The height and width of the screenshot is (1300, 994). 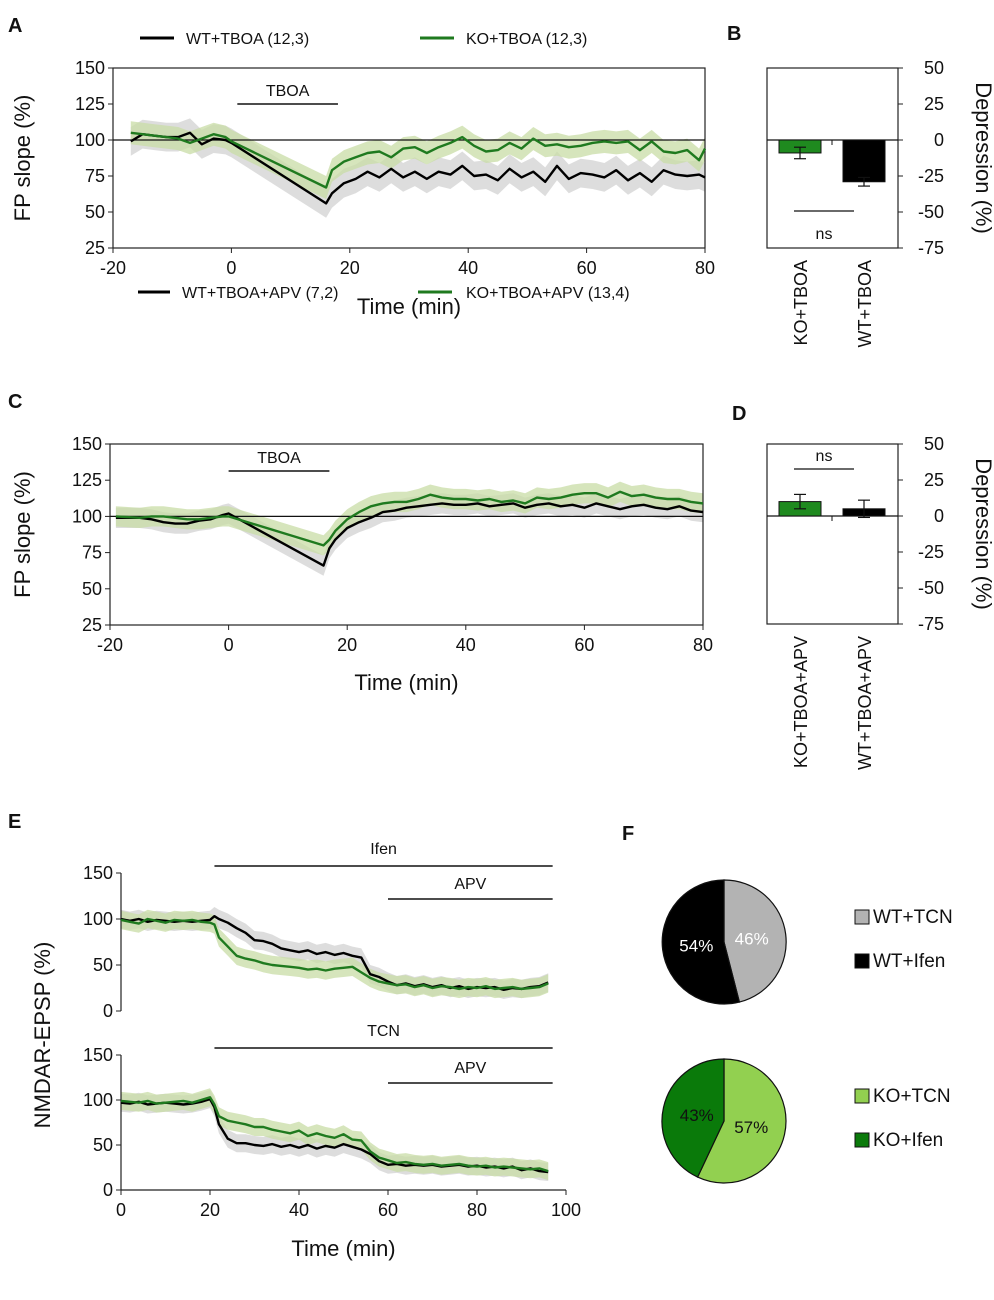 What do you see at coordinates (751, 1127) in the screenshot?
I see `pie-slice-label: 57%` at bounding box center [751, 1127].